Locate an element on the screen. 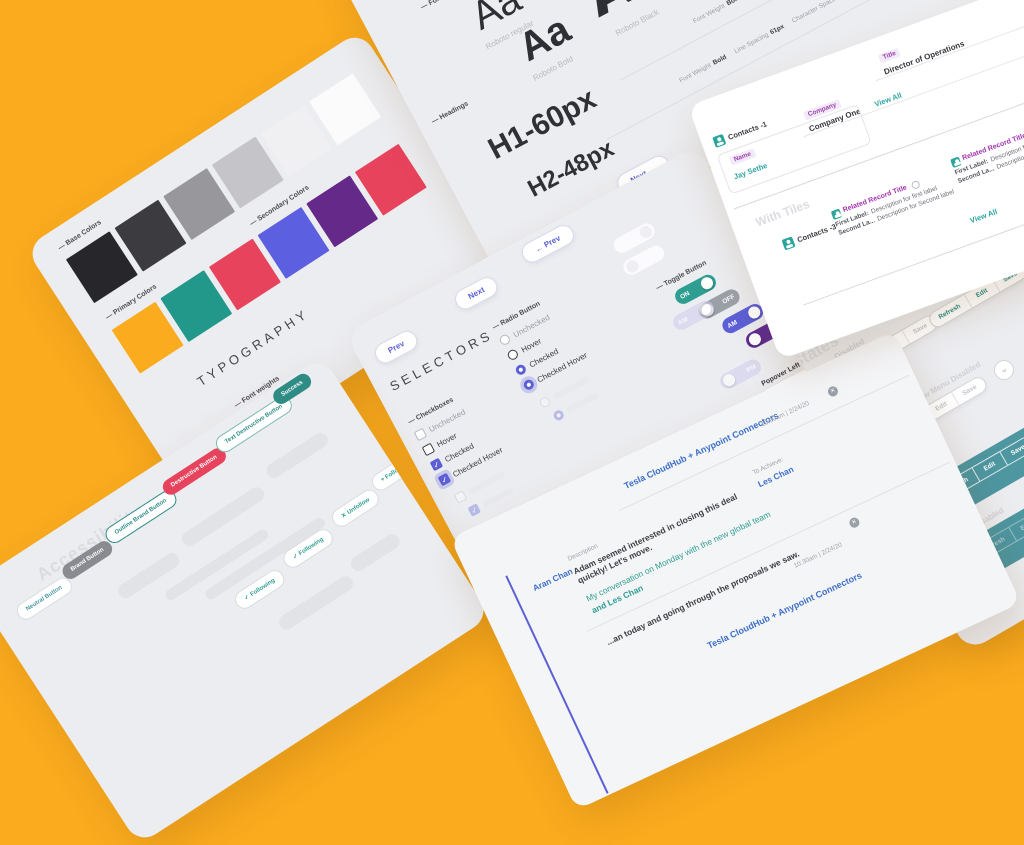  name-cell: Name Jay Sethe is located at coordinates (794, 149).